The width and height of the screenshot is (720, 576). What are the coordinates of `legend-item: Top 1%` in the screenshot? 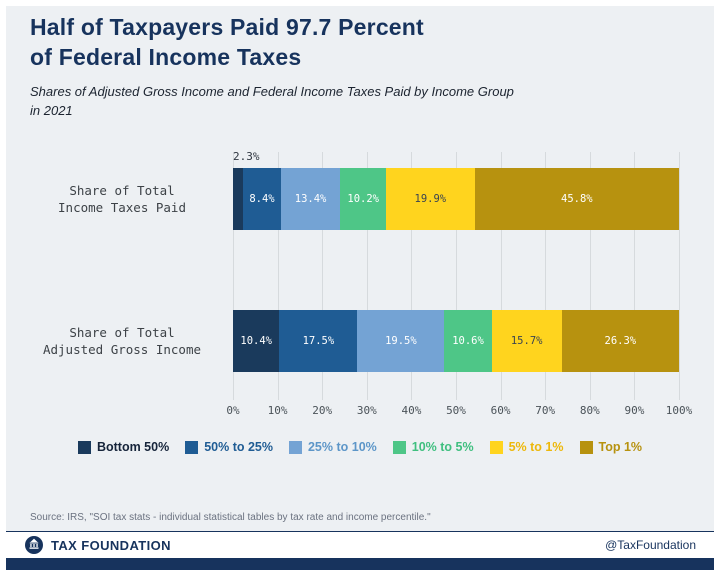 It's located at (611, 447).